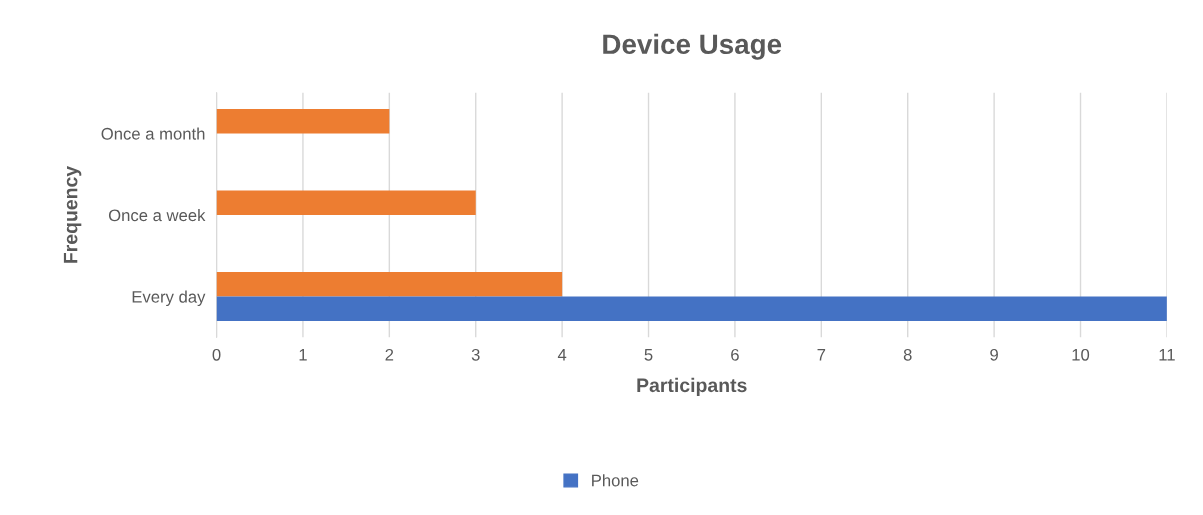 The height and width of the screenshot is (515, 1203). What do you see at coordinates (169, 298) in the screenshot?
I see `y-tick-label: Every day` at bounding box center [169, 298].